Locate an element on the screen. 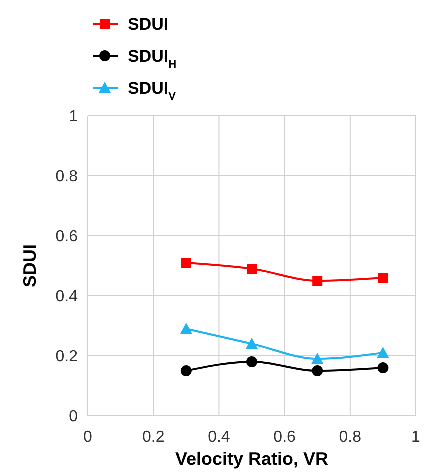 The height and width of the screenshot is (473, 430). y-tick-label: 0.4 is located at coordinates (67, 297).